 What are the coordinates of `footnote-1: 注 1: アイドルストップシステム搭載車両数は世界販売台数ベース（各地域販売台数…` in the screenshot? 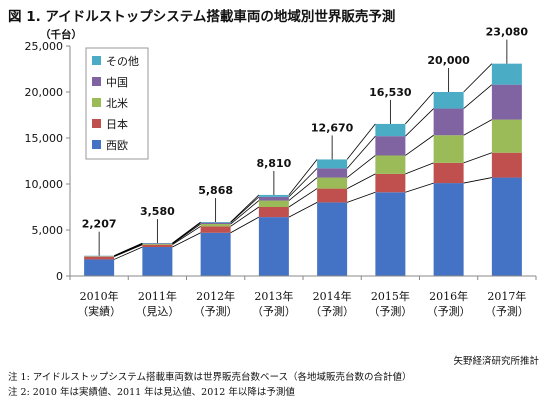 It's located at (210, 377).